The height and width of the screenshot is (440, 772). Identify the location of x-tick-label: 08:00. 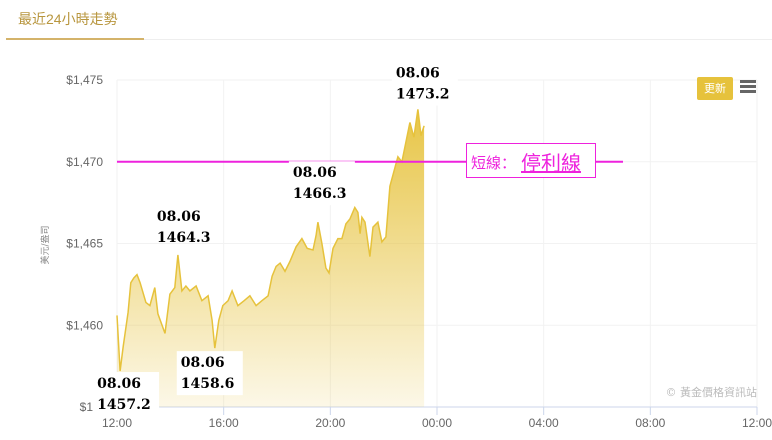
(650, 423).